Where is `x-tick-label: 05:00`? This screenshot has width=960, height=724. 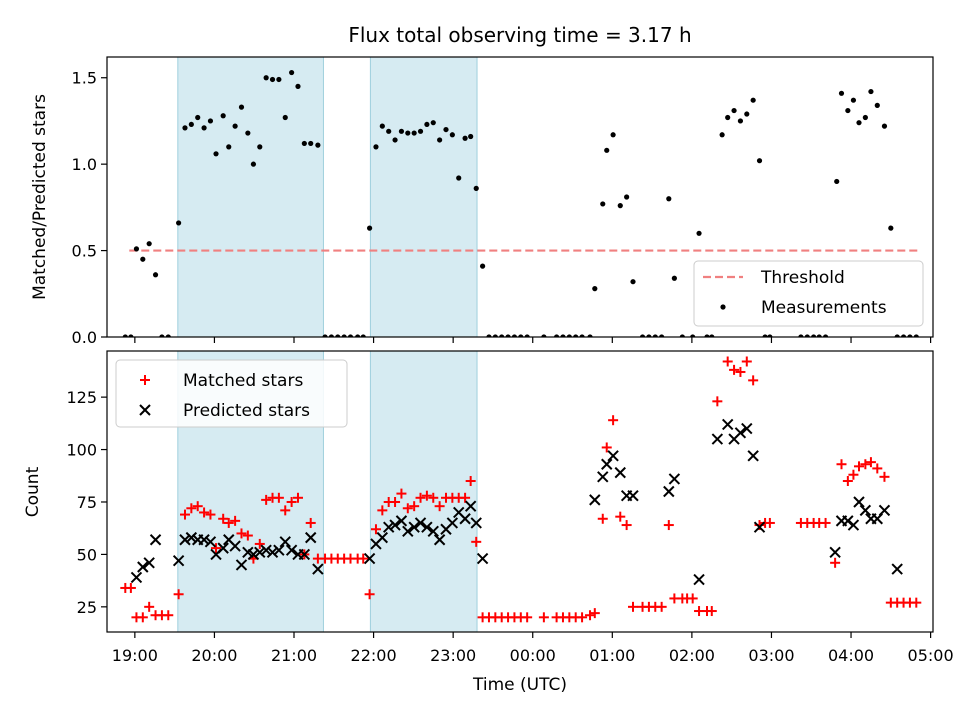
x-tick-label: 05:00 is located at coordinates (931, 655).